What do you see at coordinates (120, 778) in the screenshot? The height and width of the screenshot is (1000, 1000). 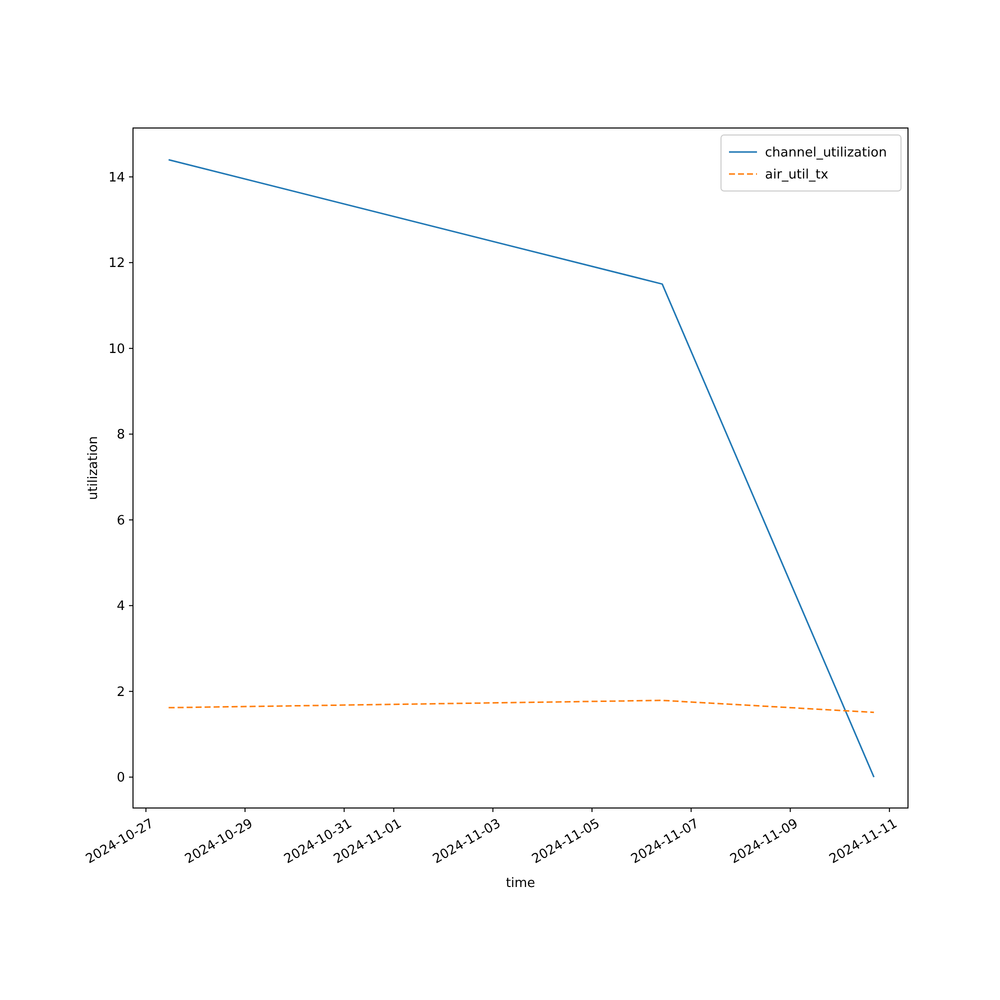 I see `y-tick-label: 0` at bounding box center [120, 778].